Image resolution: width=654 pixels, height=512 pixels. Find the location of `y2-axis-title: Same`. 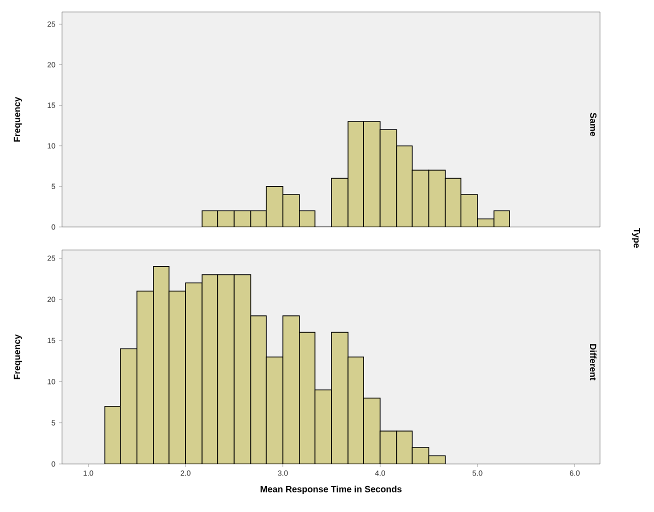

y2-axis-title: Same is located at coordinates (593, 124).